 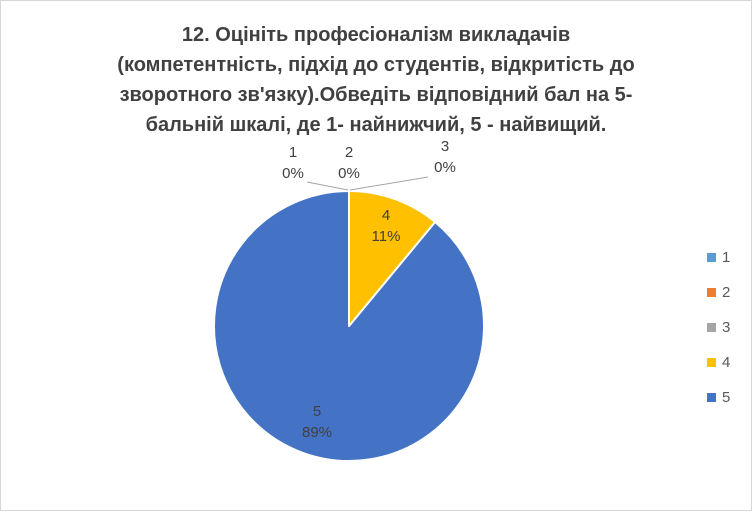 I want to click on data-label-slice-5: 5 89%, so click(x=317, y=422).